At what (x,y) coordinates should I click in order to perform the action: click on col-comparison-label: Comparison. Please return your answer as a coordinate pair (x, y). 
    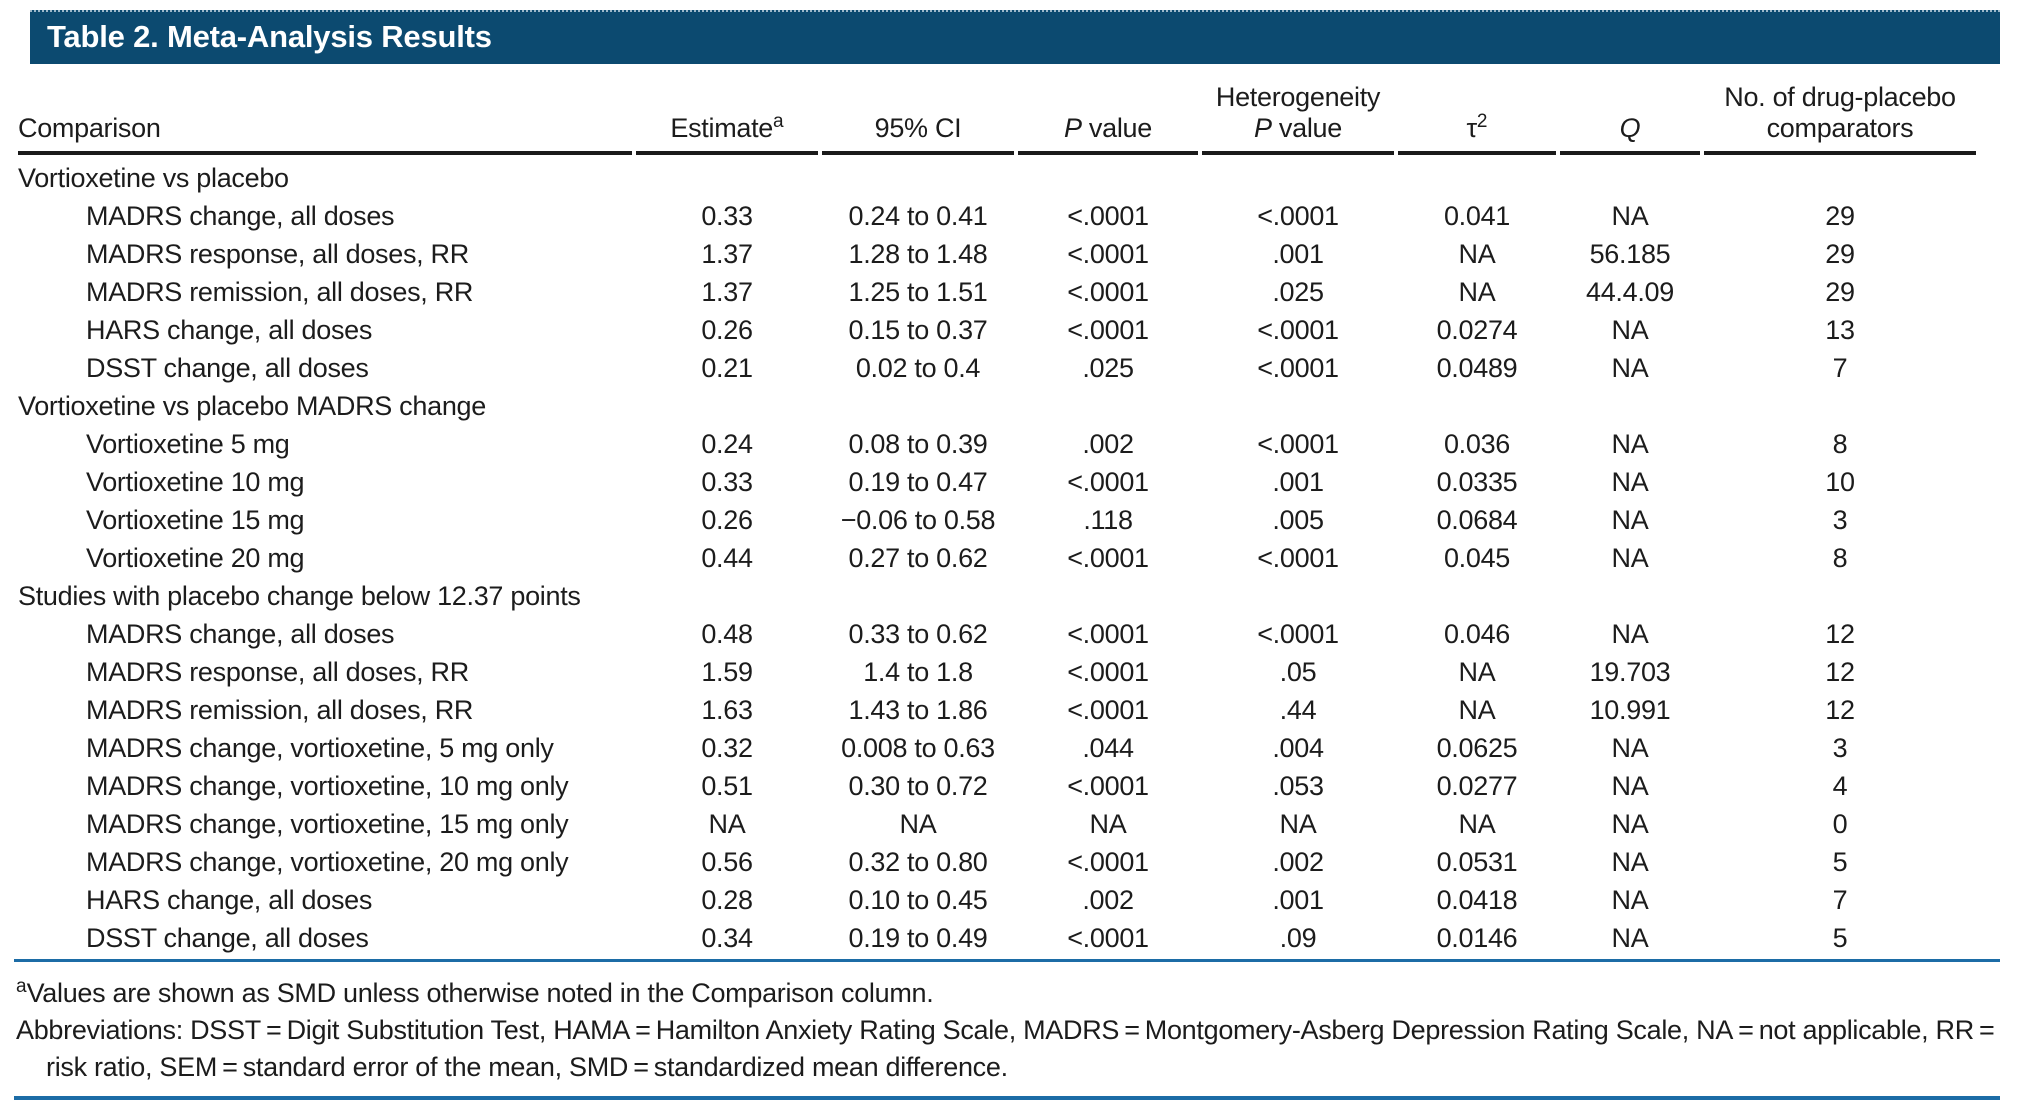
    Looking at the image, I should click on (89, 128).